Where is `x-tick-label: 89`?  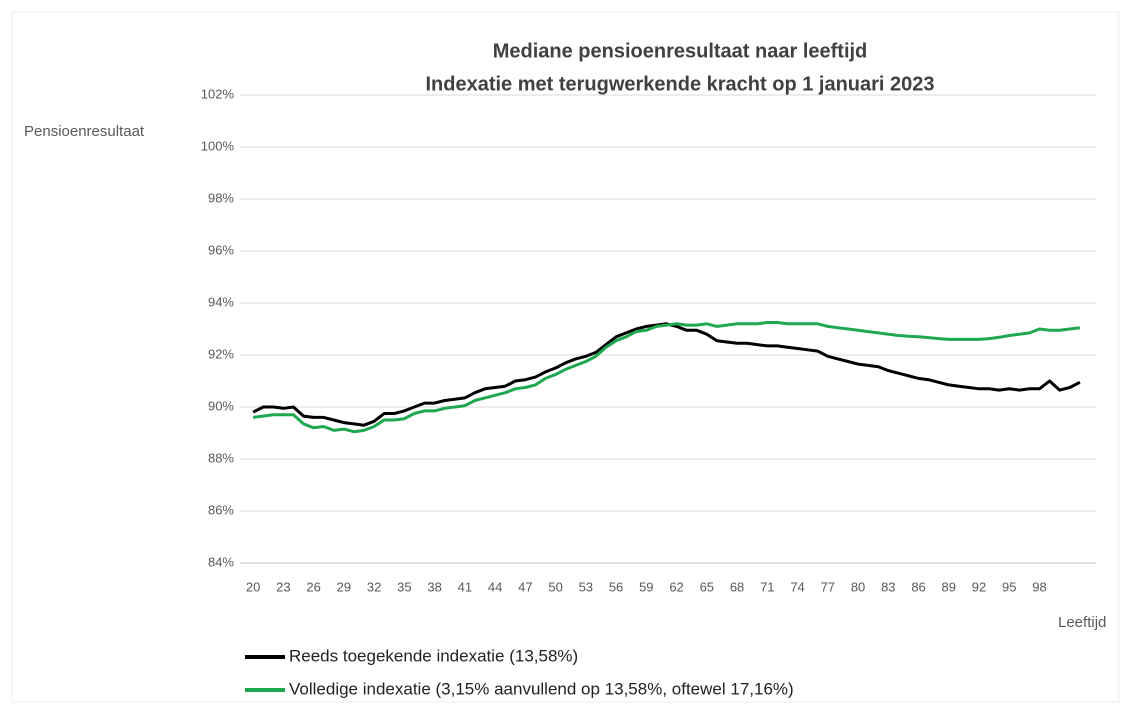 x-tick-label: 89 is located at coordinates (949, 586).